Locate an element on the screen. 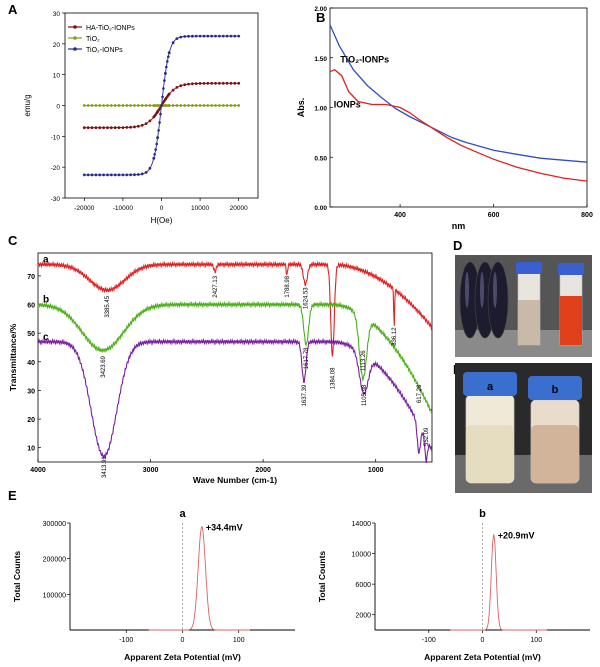 This screenshot has width=600, height=667. chart-a-legend-label: HA-TiO₂-IONPs is located at coordinates (110, 28).